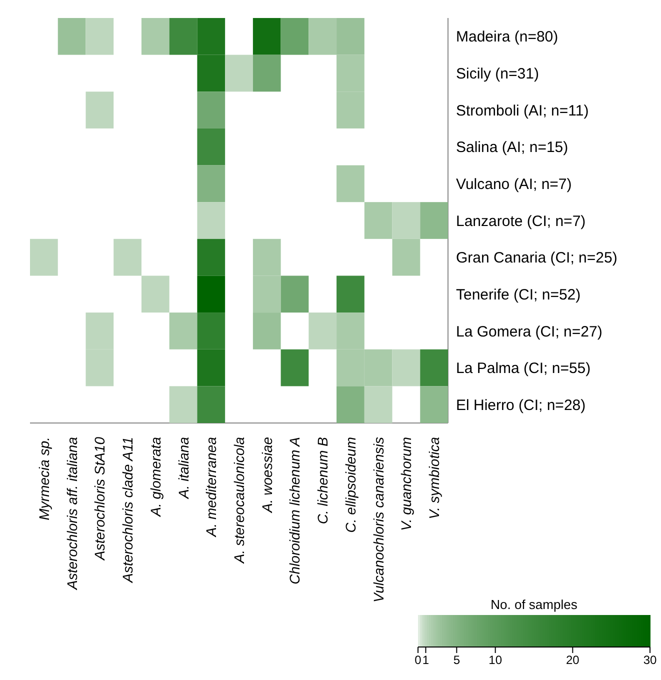  I want to click on y-tick-label: Tenerife (CI; n=52), so click(518, 295).